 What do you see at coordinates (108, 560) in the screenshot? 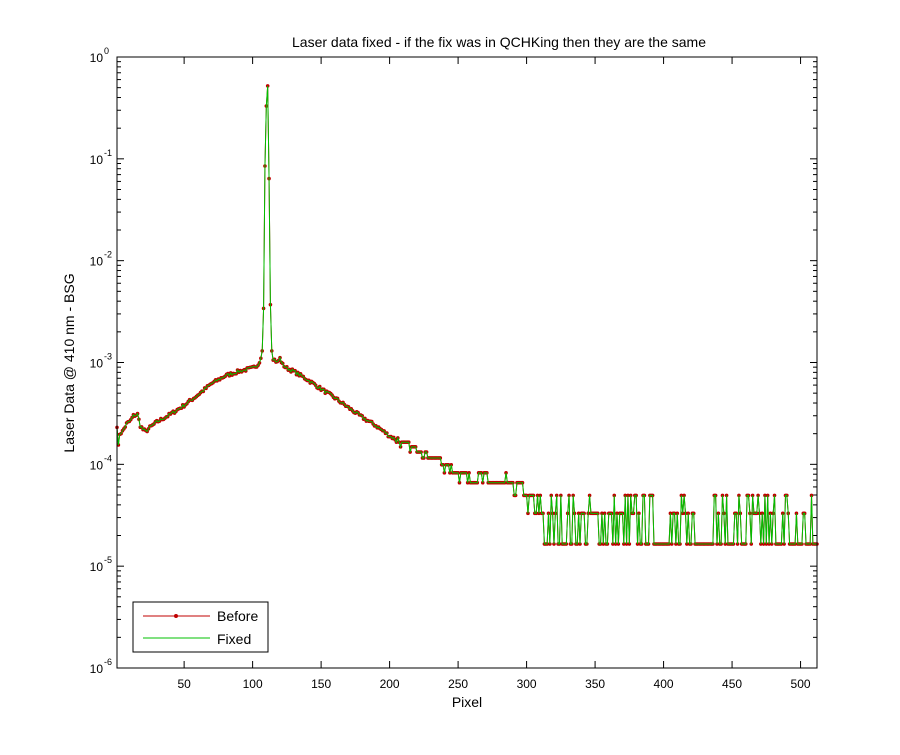
I see `y-tick-exponent: -5` at bounding box center [108, 560].